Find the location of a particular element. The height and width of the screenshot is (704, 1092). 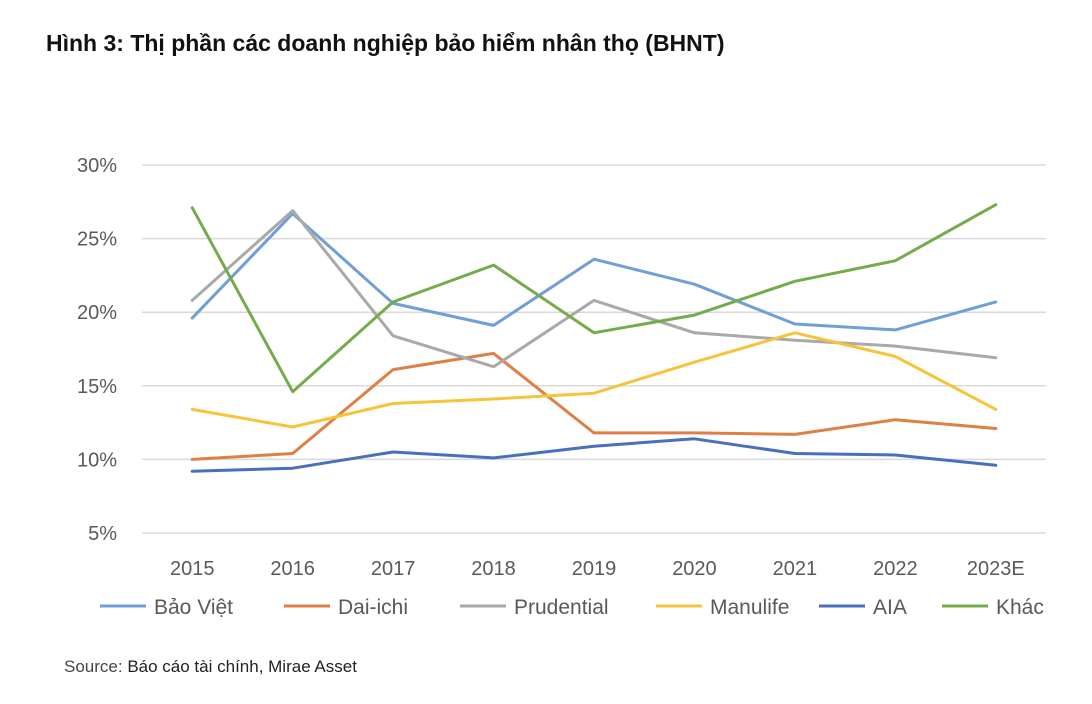

legend-label: Dai-ichi is located at coordinates (373, 607).